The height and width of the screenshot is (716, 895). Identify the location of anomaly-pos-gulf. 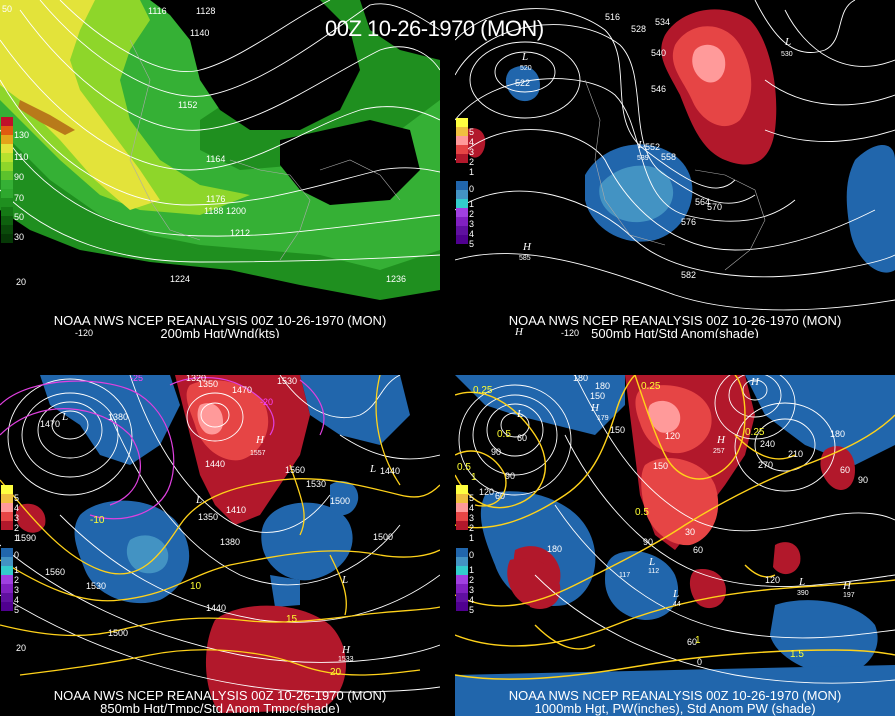
(707, 589).